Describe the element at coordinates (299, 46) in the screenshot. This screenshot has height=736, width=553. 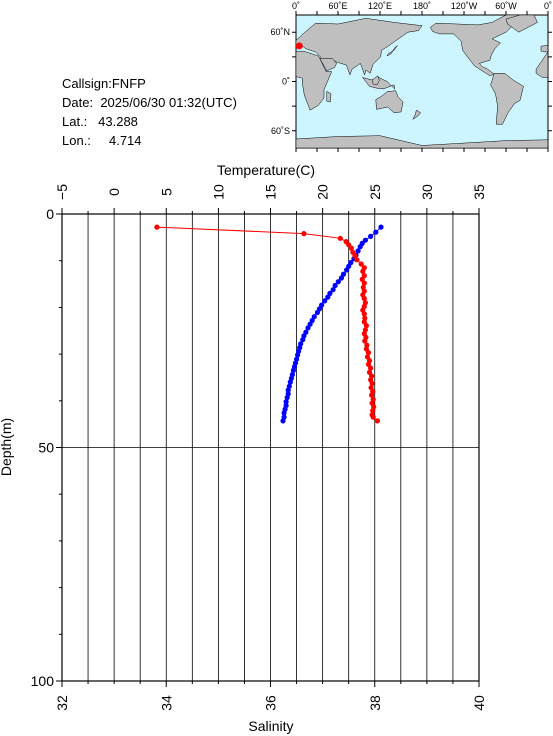
I see `station-marker` at that location.